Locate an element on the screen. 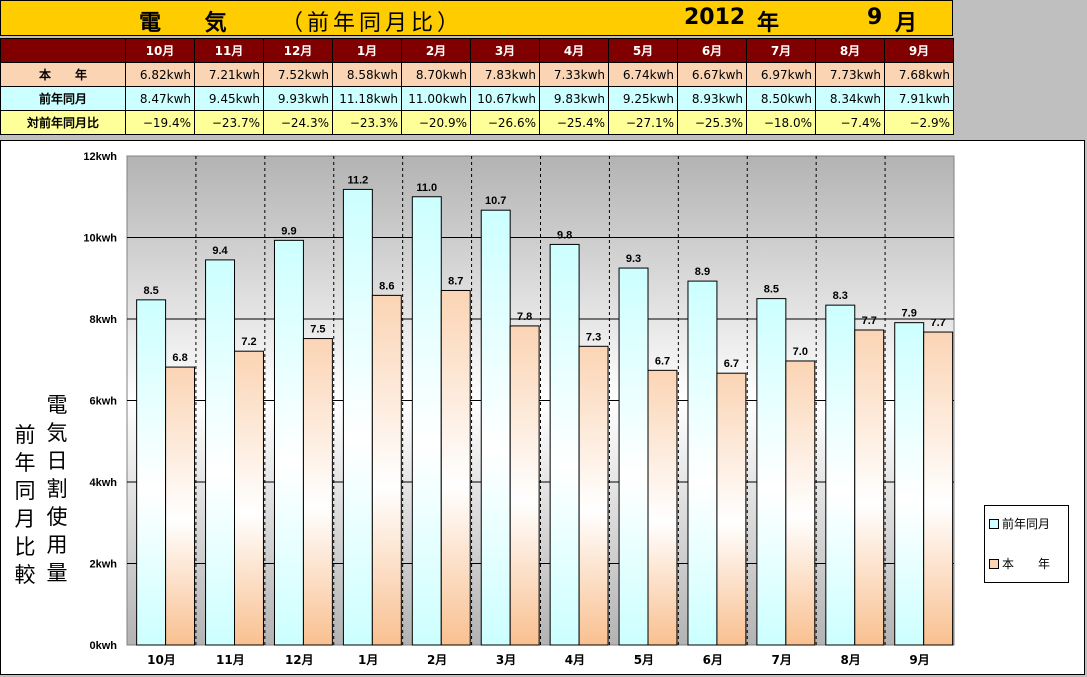  data-label: 8.7 is located at coordinates (455, 281).